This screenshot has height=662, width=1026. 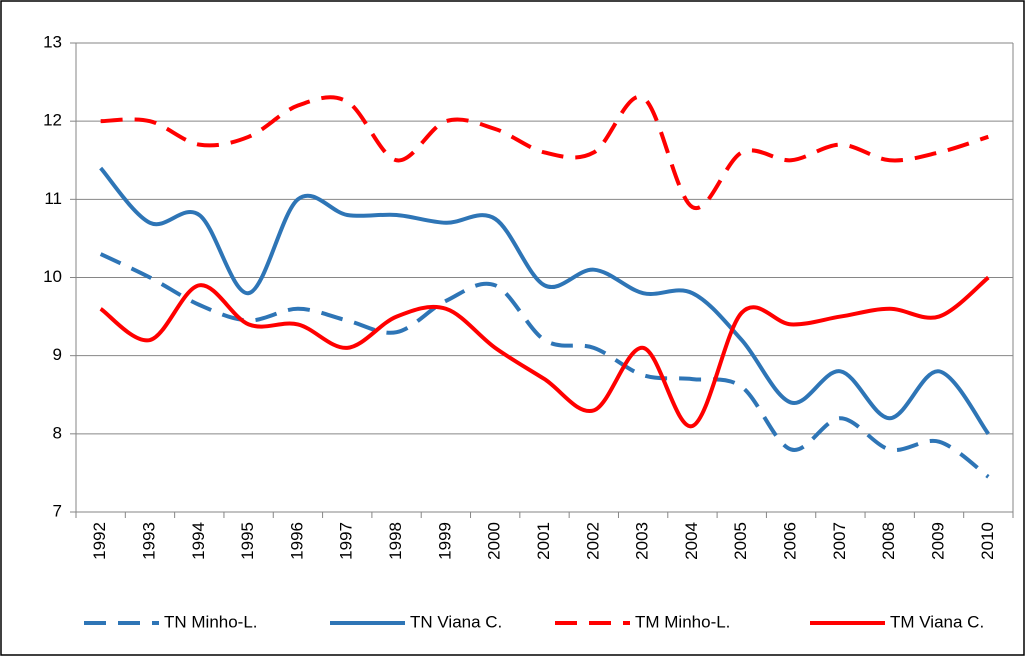 I want to click on x-tick-label: 2003, so click(x=642, y=541).